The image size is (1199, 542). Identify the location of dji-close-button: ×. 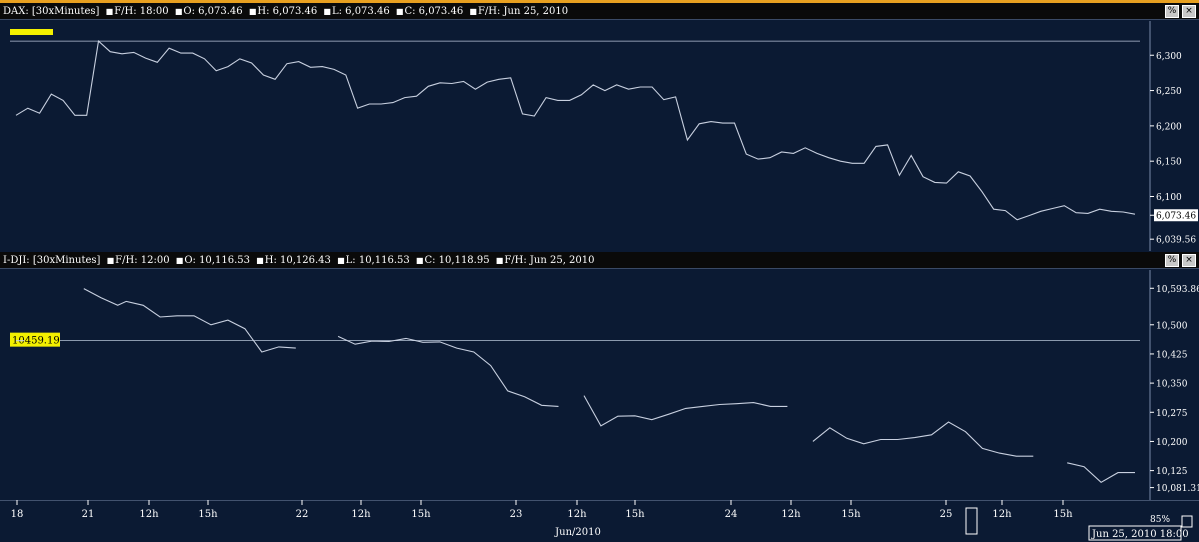
(1189, 260).